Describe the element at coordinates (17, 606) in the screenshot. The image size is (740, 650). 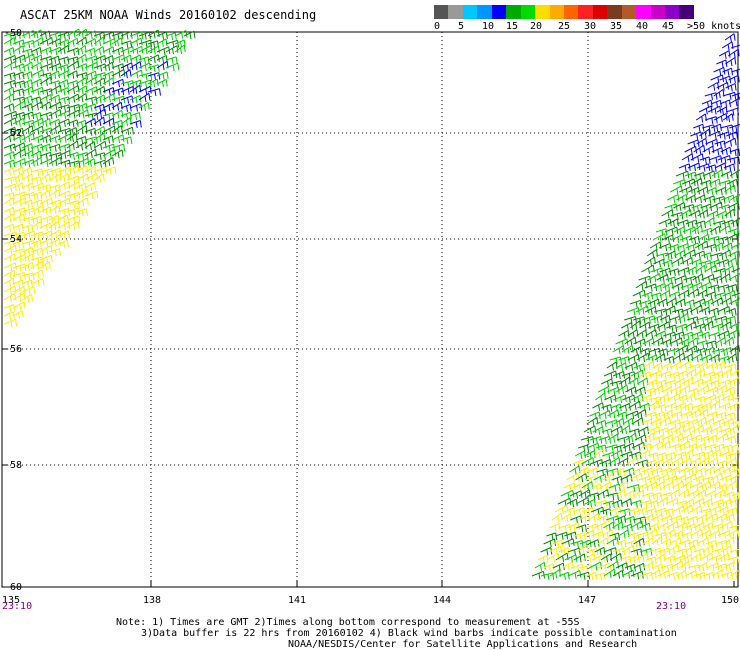
I see `time-label-left: 23:10` at that location.